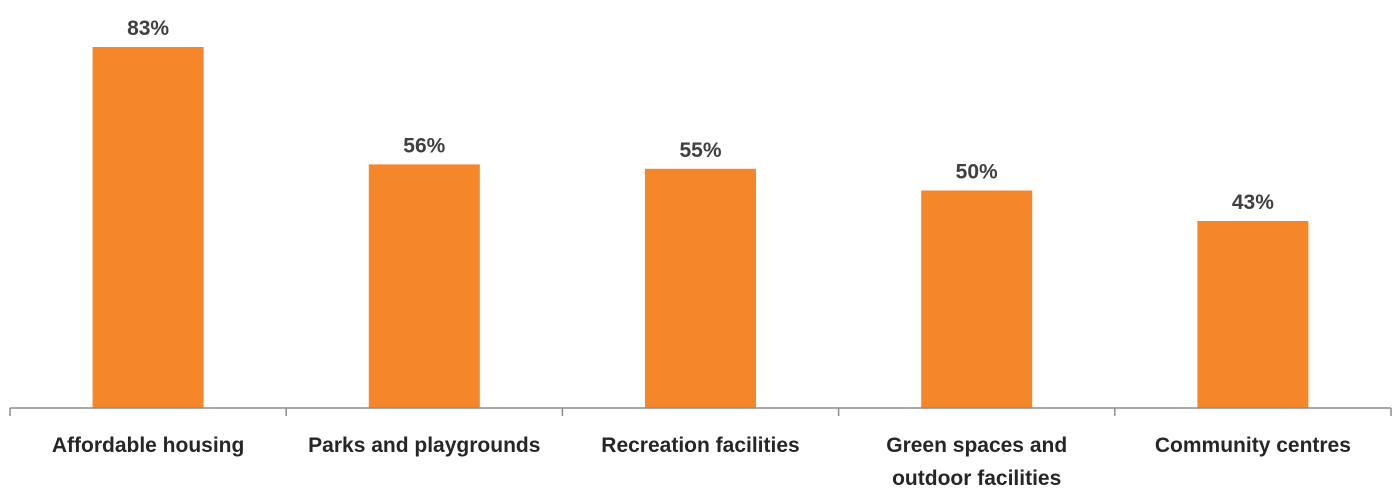 The height and width of the screenshot is (498, 1400). Describe the element at coordinates (700, 411) in the screenshot. I see `x-axis` at that location.